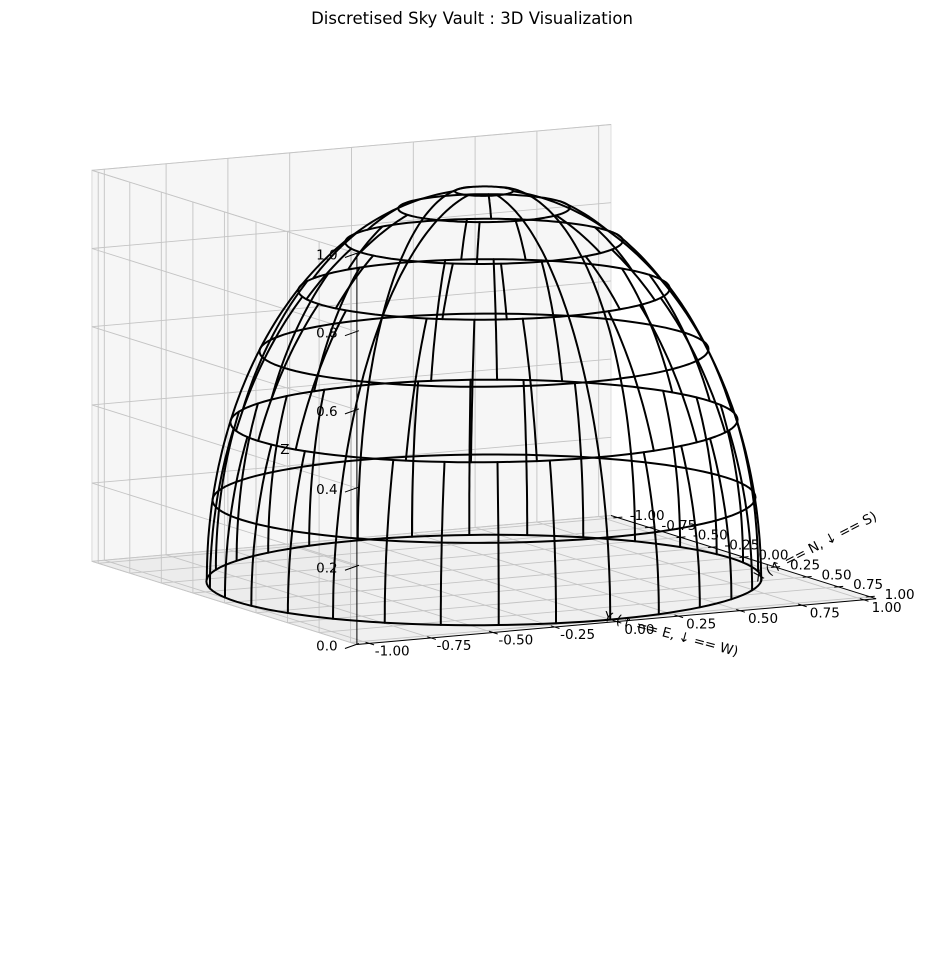 Image resolution: width=944 pixels, height=966 pixels. I want to click on y-tick-label: 0.75, so click(825, 613).